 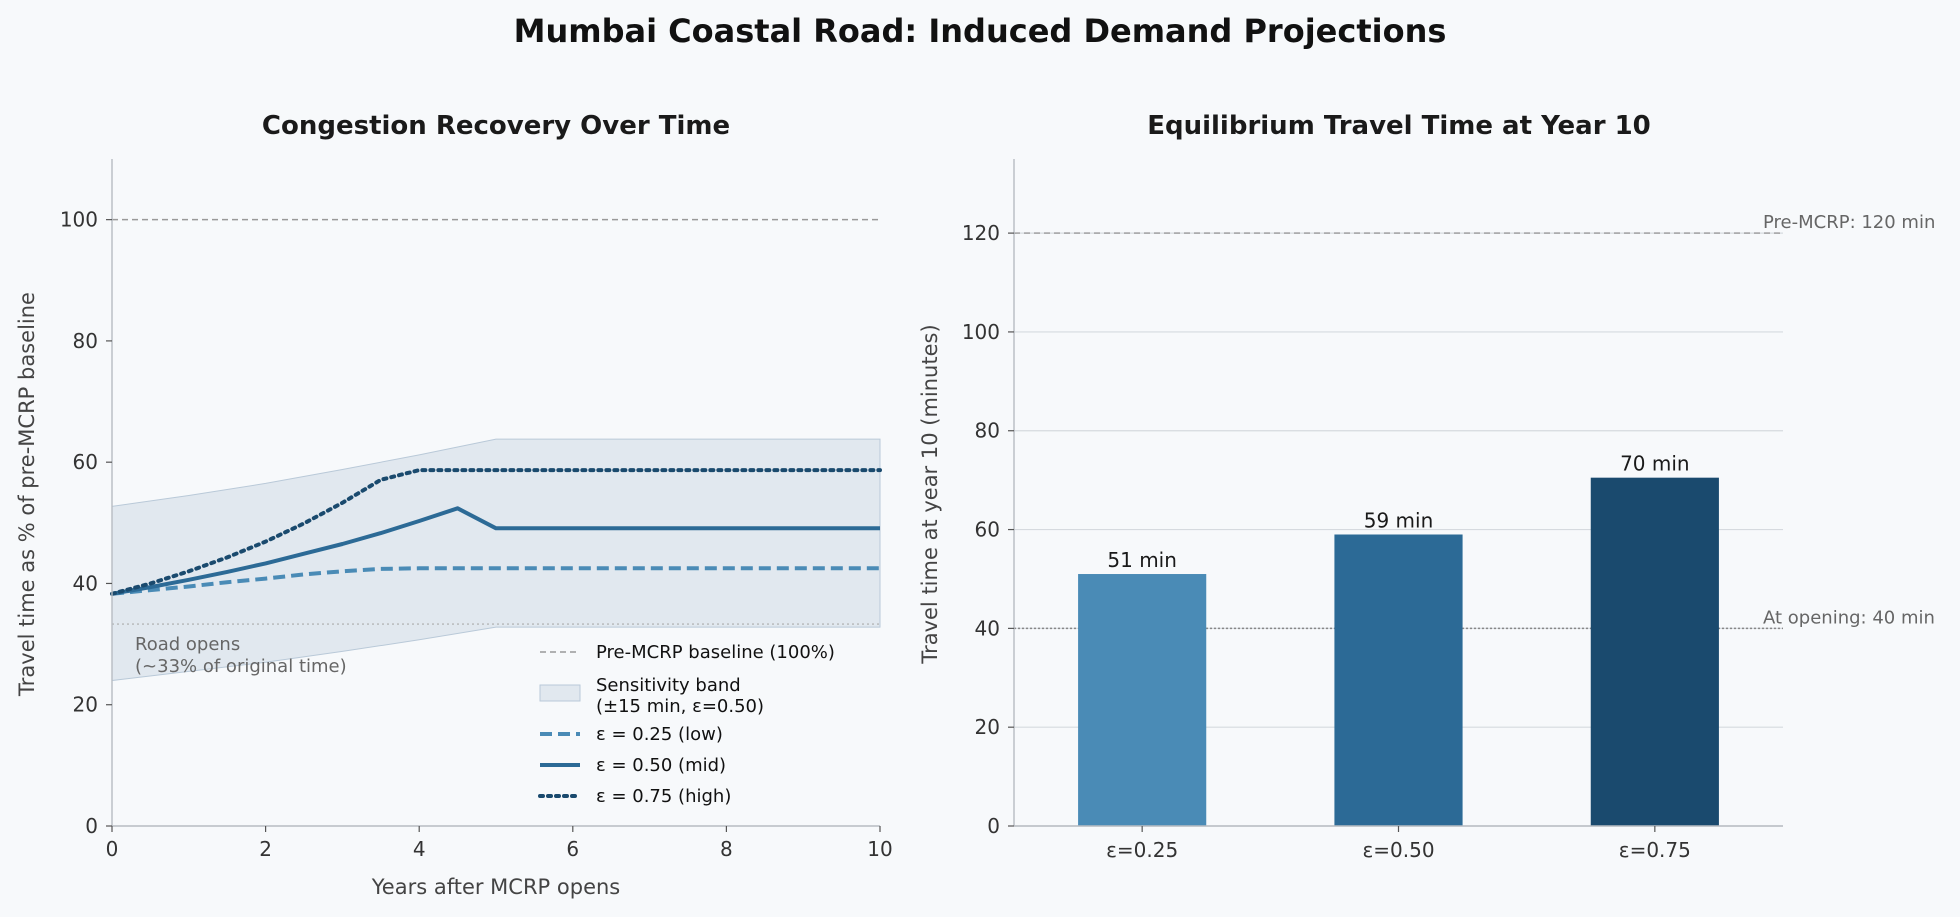 What do you see at coordinates (930, 494) in the screenshot?
I see `right-y-axis-label: Travel time at year 10 (minutes)` at bounding box center [930, 494].